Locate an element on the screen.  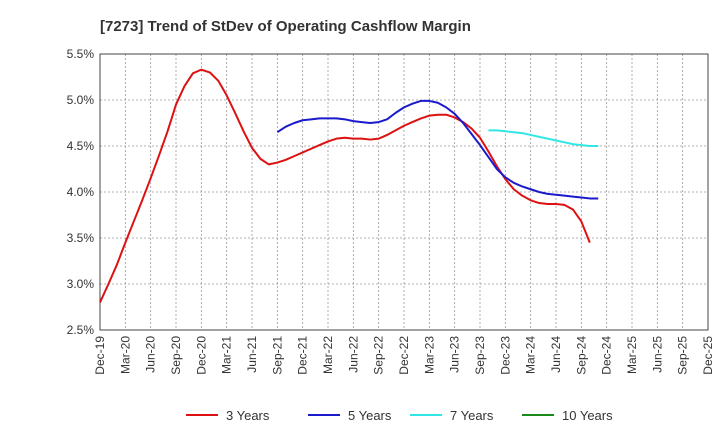
x-tick-label: Sep-21 is located at coordinates (277, 355).